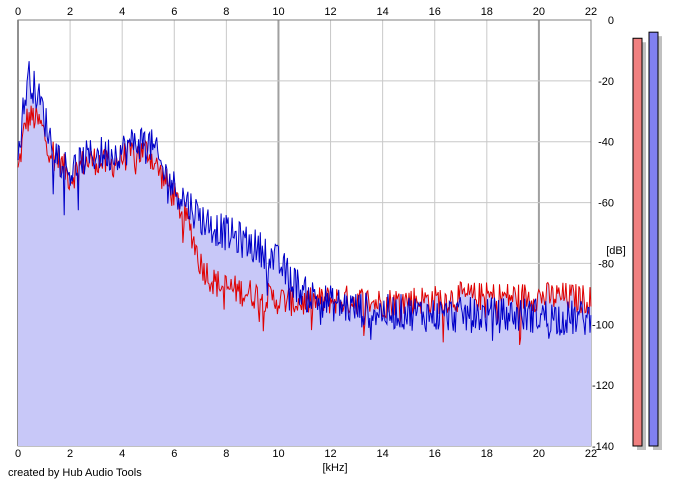  I want to click on x-tick-label-bottom: 18, so click(487, 454).